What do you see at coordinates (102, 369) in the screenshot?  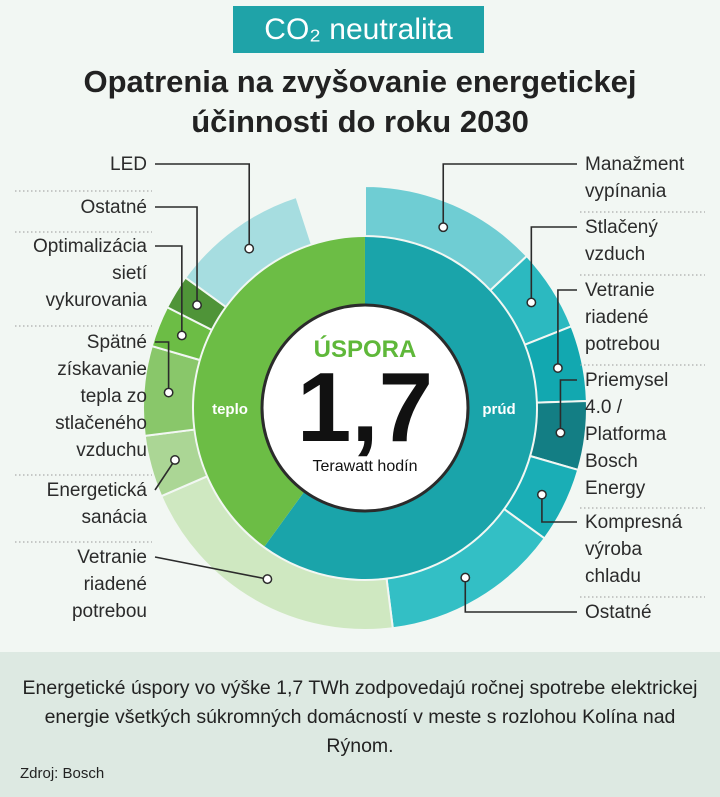 I see `segment-label-teplo-spatne-ziskavanie-tepla-zo-stlaceneho-vzduchu-line-2: získavanie` at bounding box center [102, 369].